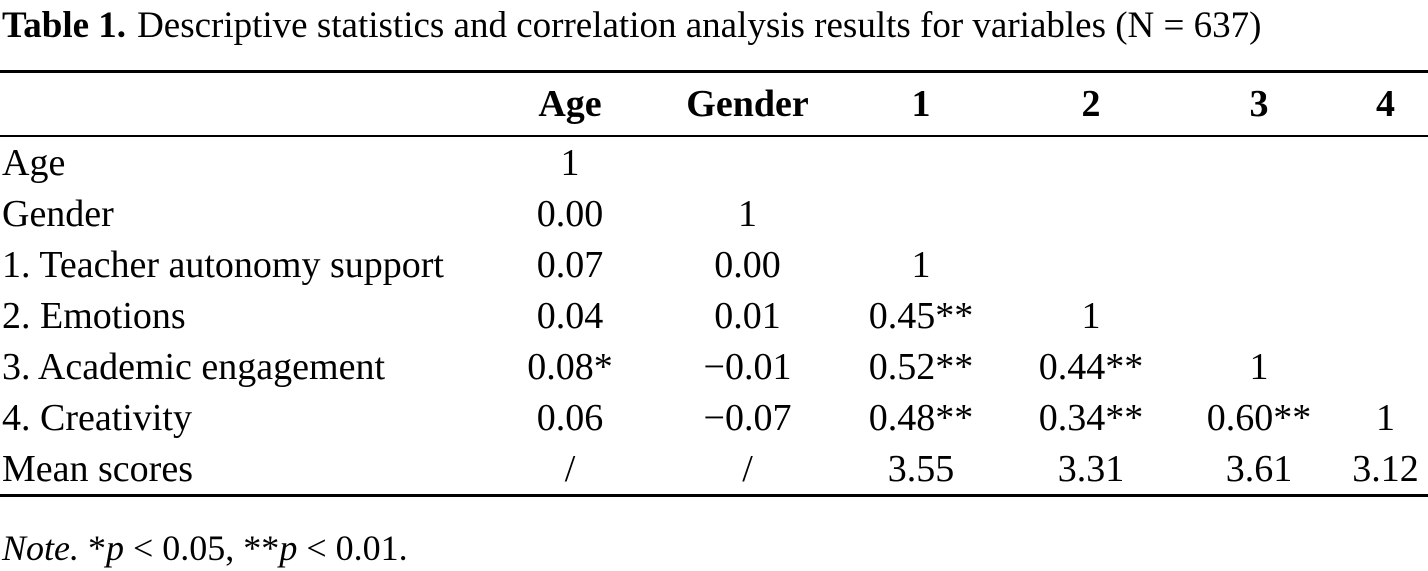  Describe the element at coordinates (747, 104) in the screenshot. I see `column-header-gender: Gender` at that location.